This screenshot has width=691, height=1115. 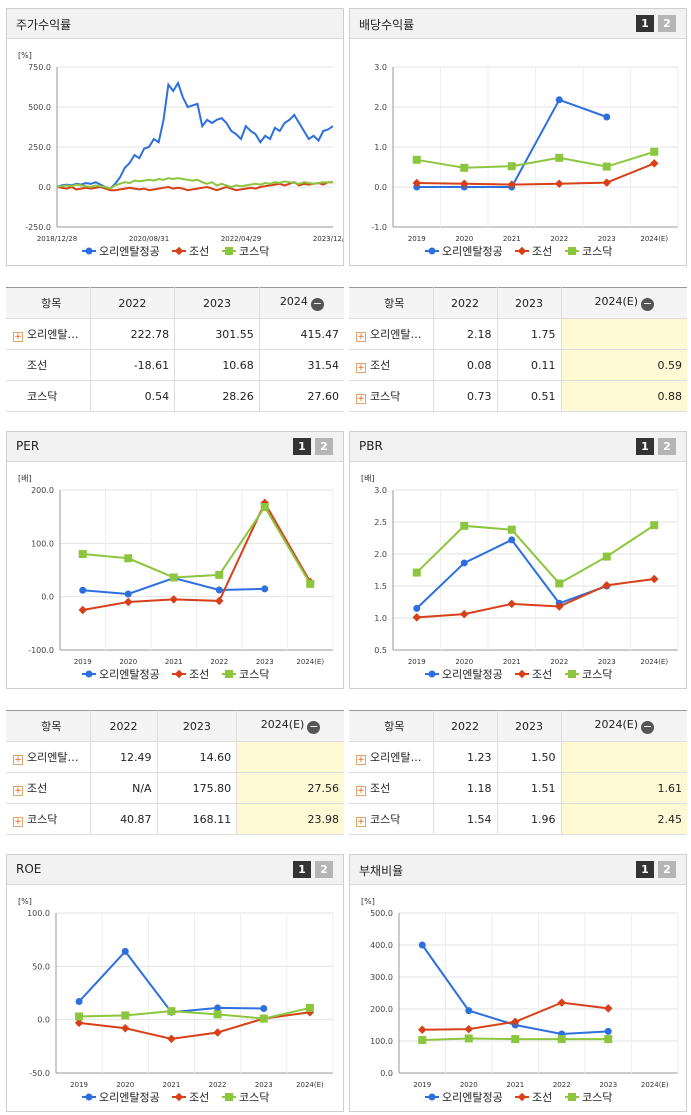 What do you see at coordinates (29, 869) in the screenshot?
I see `panel-title: ROE` at bounding box center [29, 869].